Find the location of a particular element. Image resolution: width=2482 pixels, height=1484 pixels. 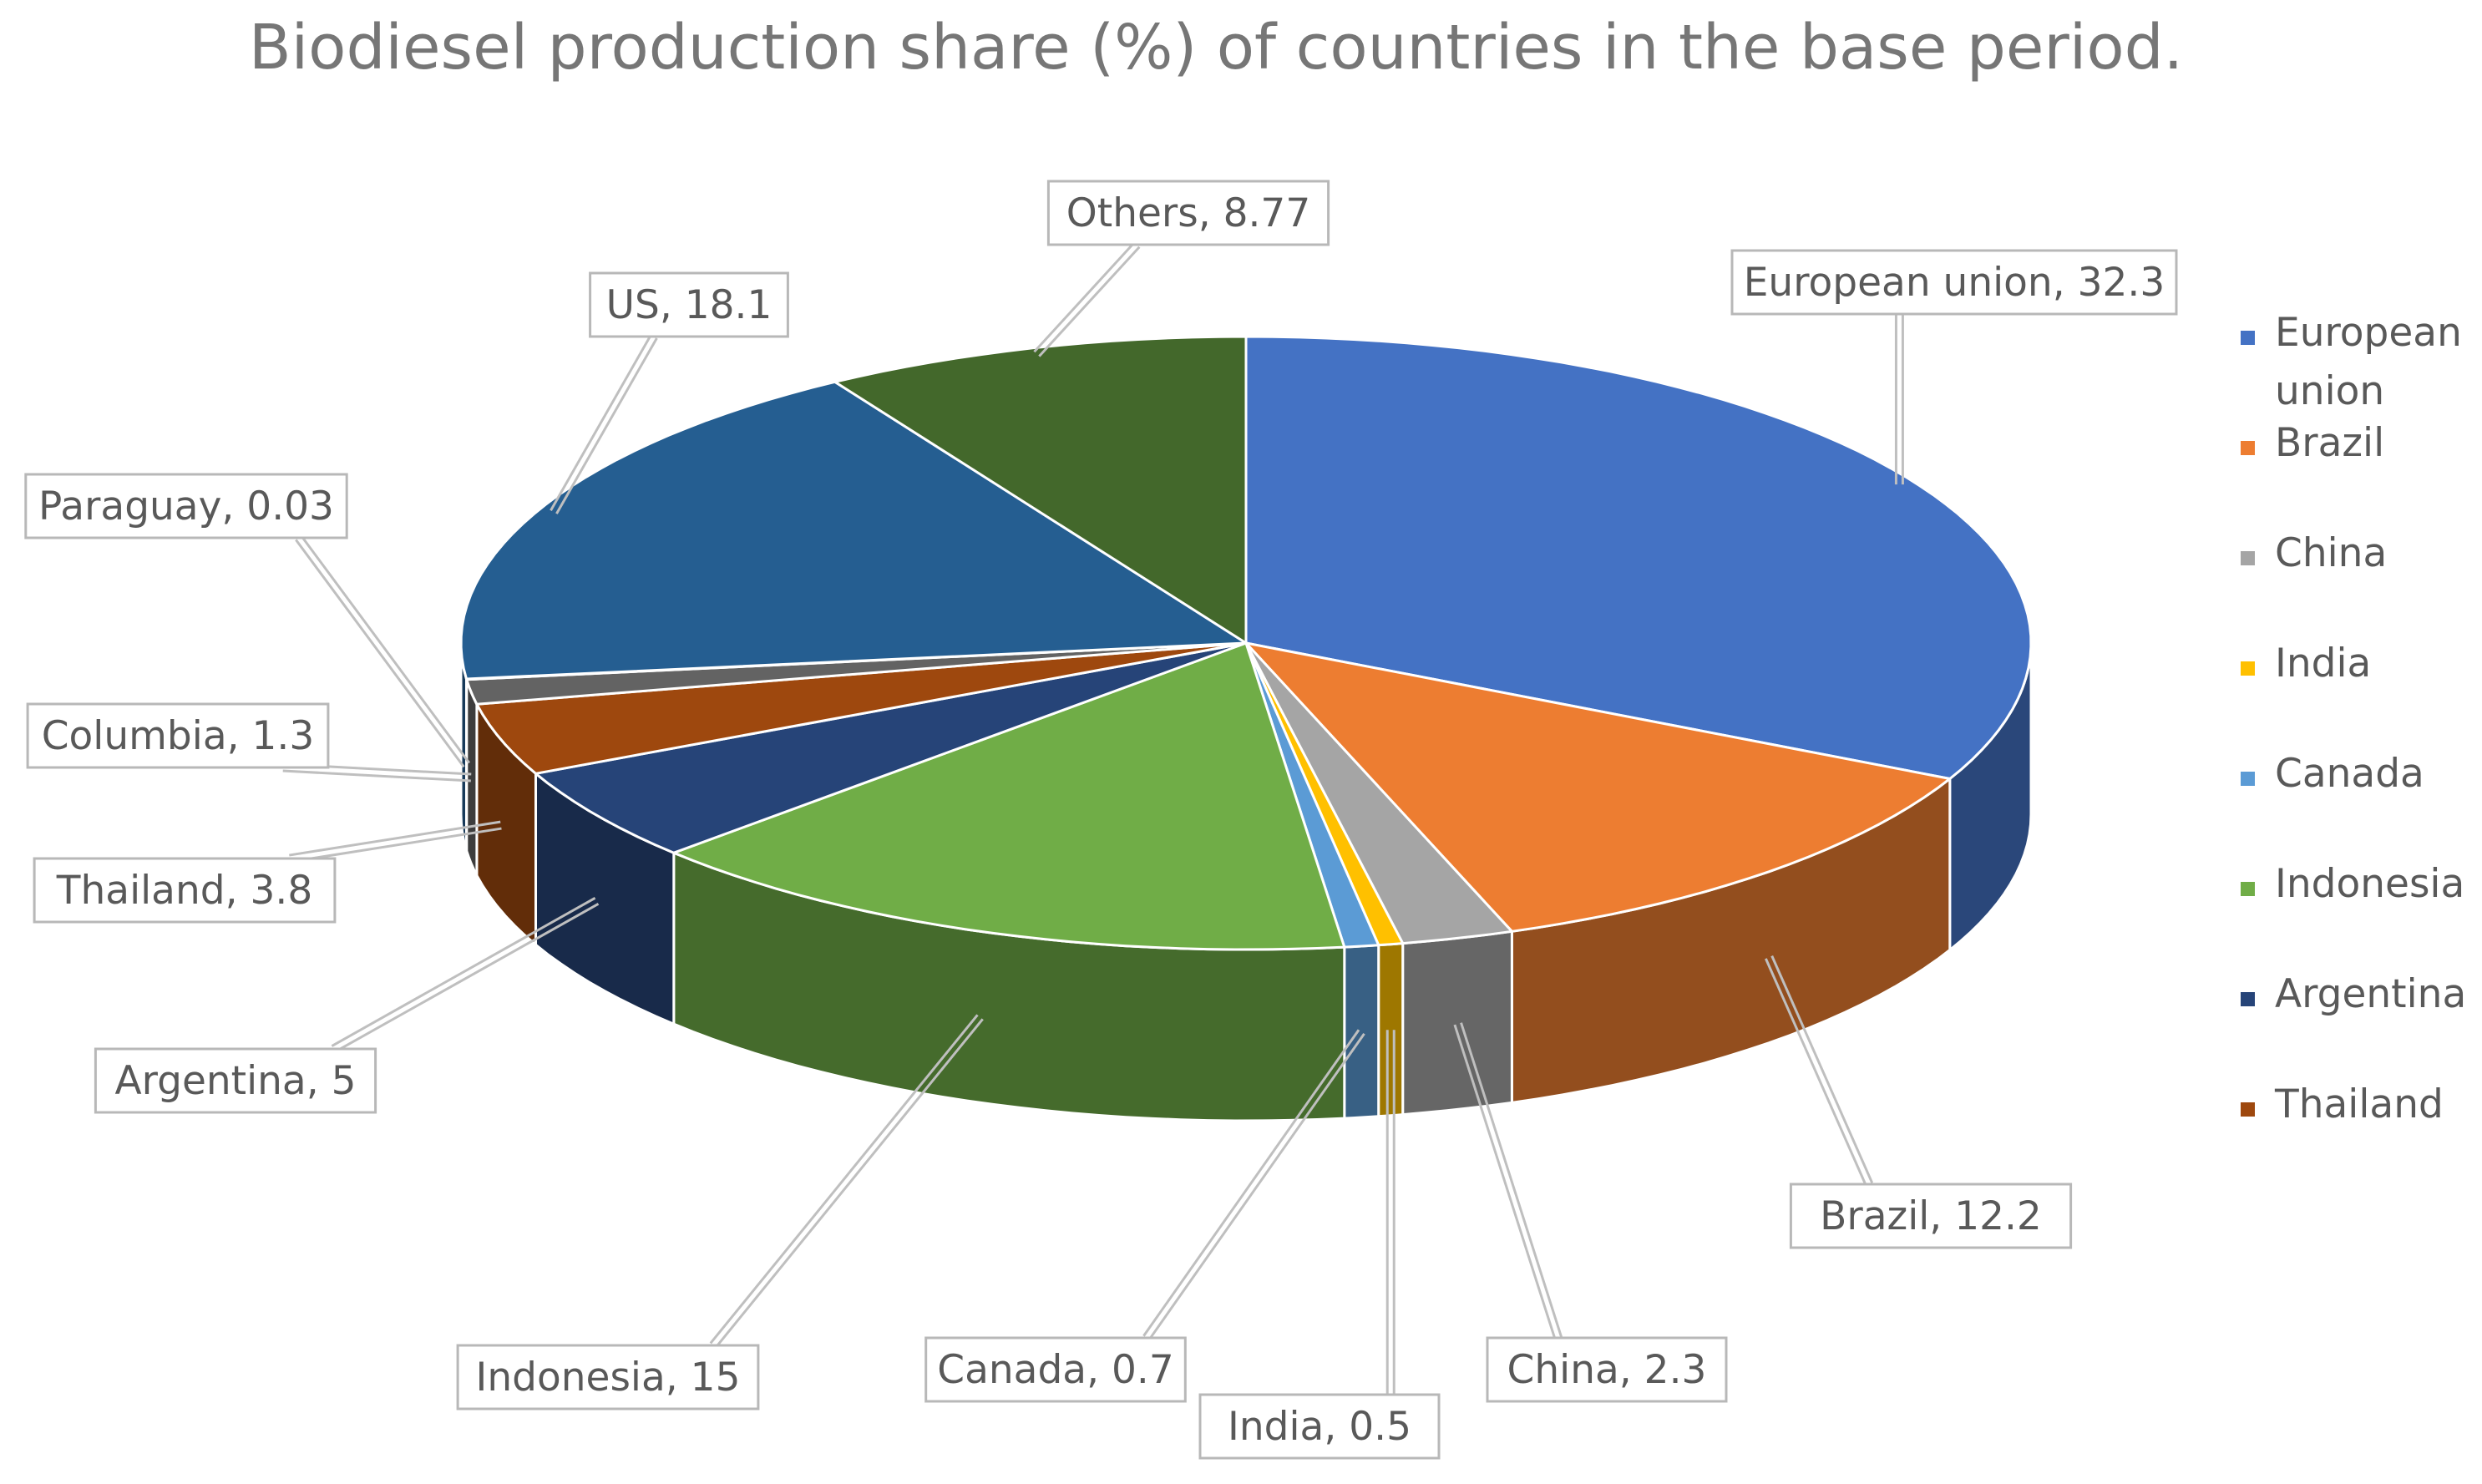

legend-label-argentina: Argentina is located at coordinates (2370, 994).